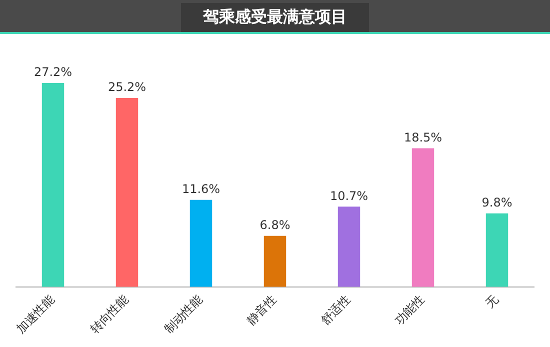  Describe the element at coordinates (410, 310) in the screenshot. I see `x-tick-label: 功能性` at that location.